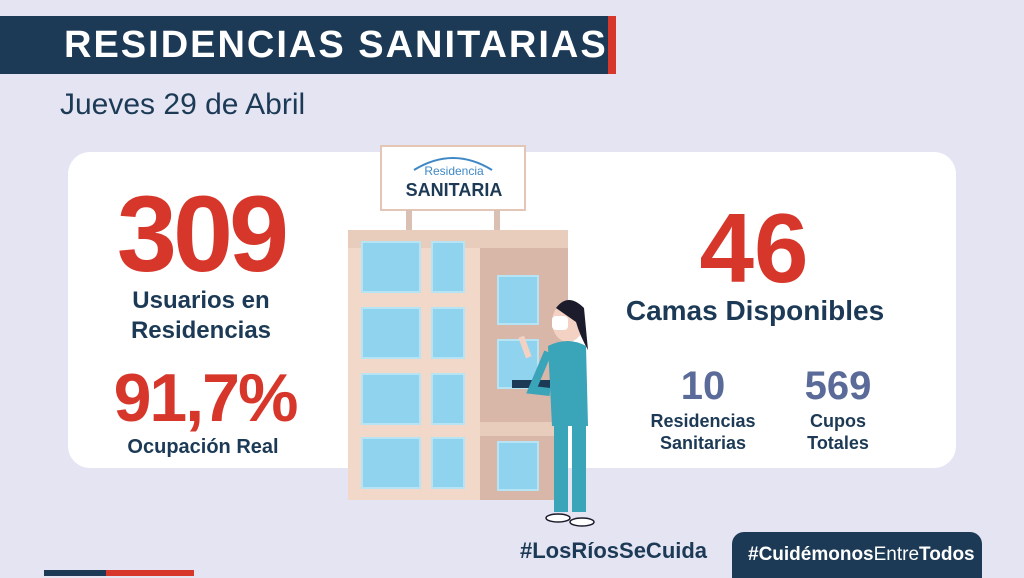 The width and height of the screenshot is (1024, 578). I want to click on hashtag2-part2: Entre, so click(896, 554).